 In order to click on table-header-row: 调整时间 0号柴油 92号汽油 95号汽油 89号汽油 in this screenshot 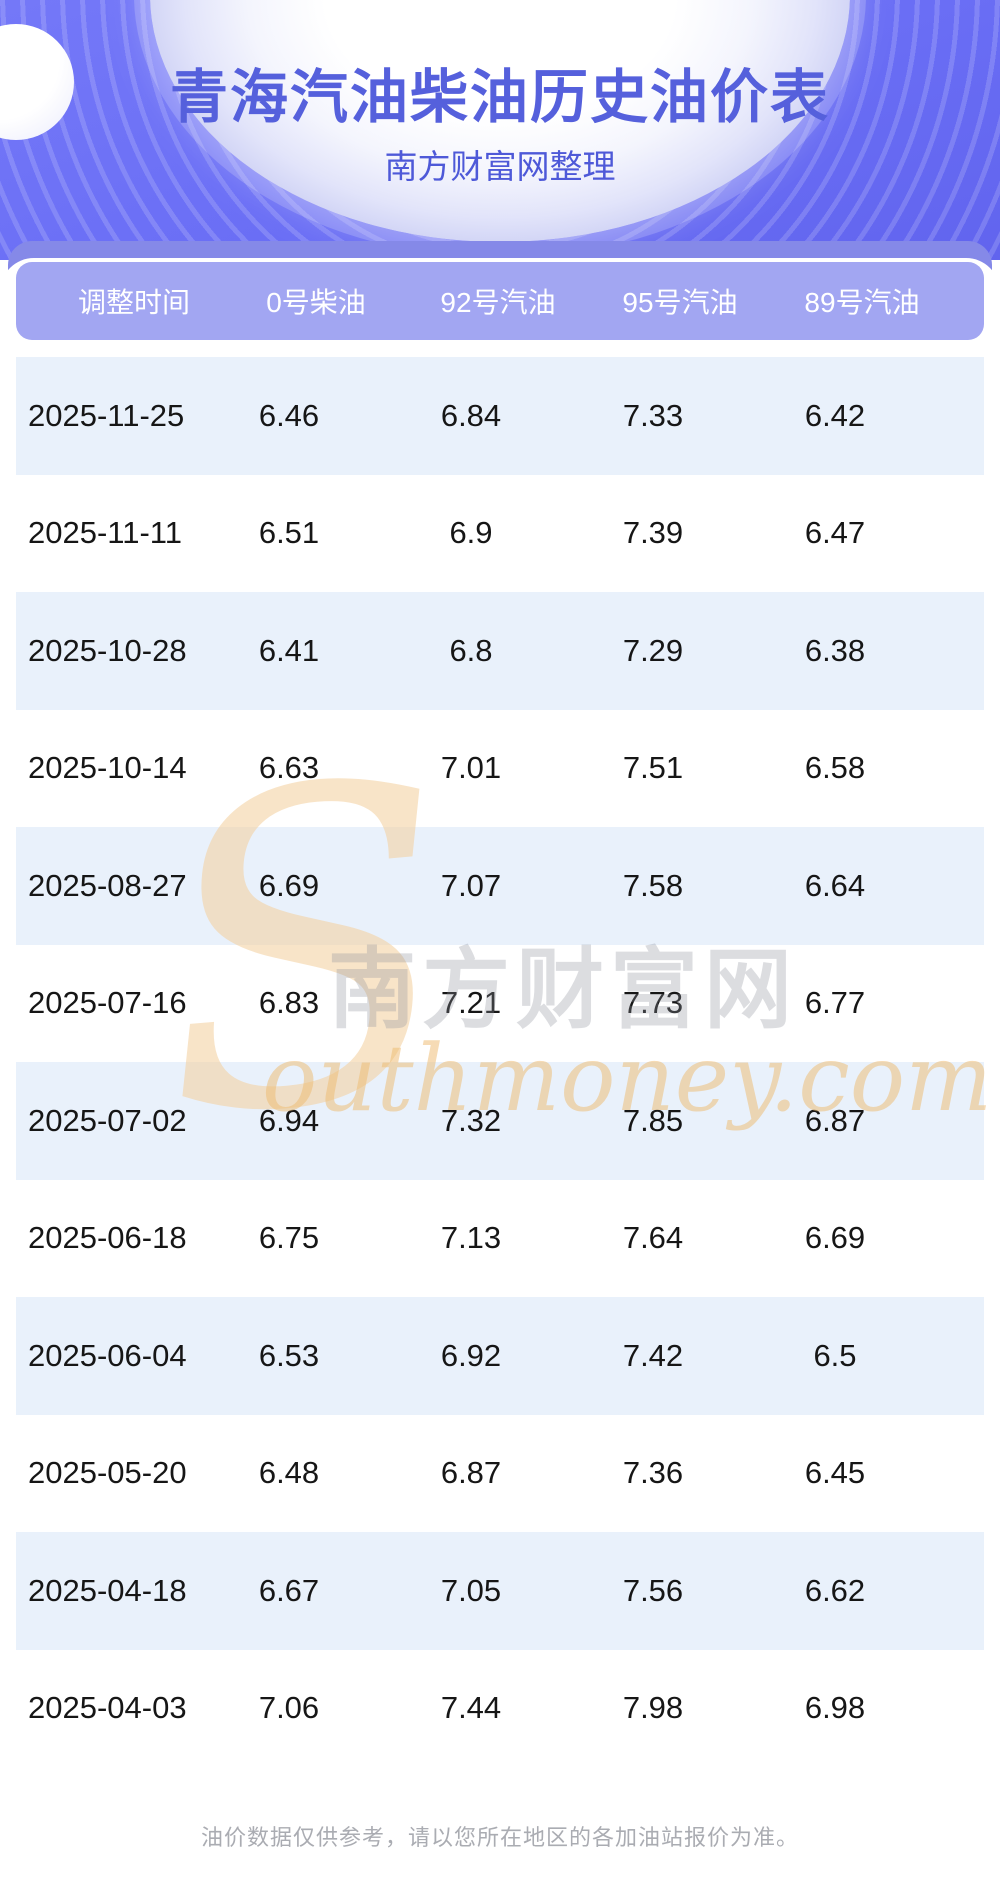, I will do `click(500, 301)`.